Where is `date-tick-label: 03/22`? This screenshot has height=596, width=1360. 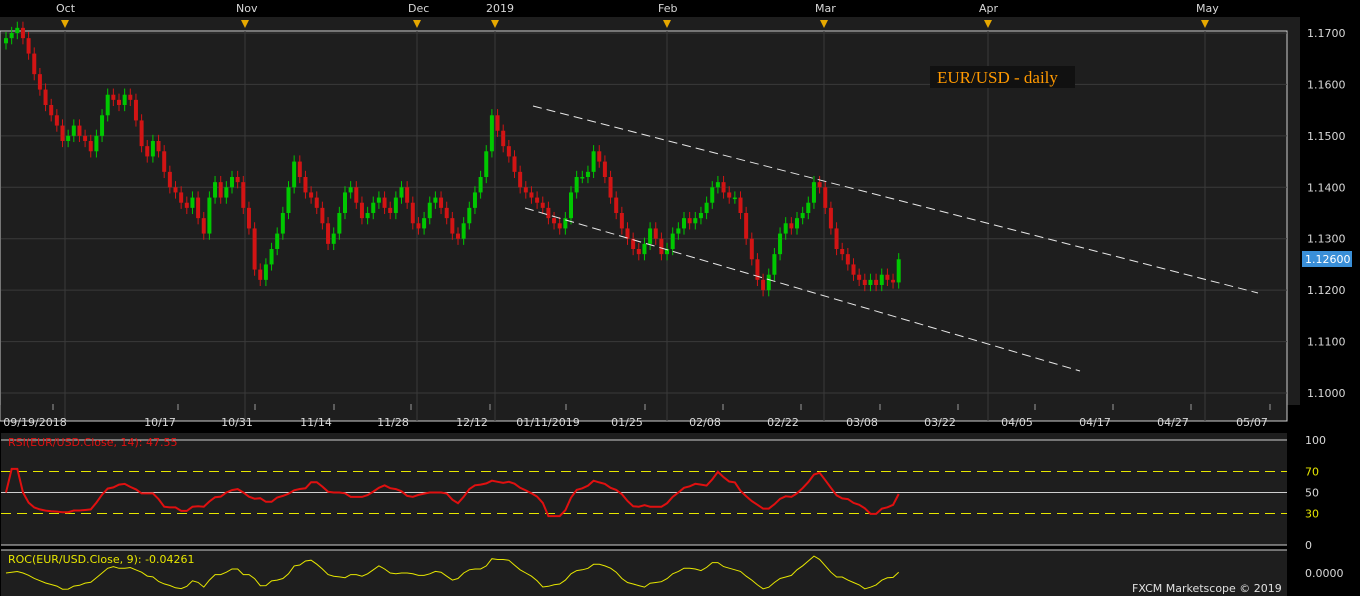 date-tick-label: 03/22 is located at coordinates (940, 422).